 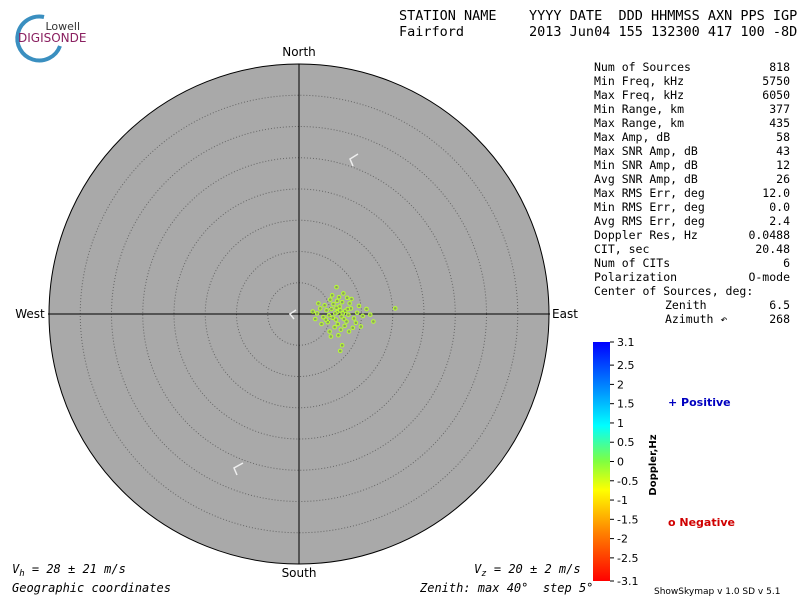 I want to click on zenith-label: Zenith: max 40° step 5°, so click(x=506, y=588).